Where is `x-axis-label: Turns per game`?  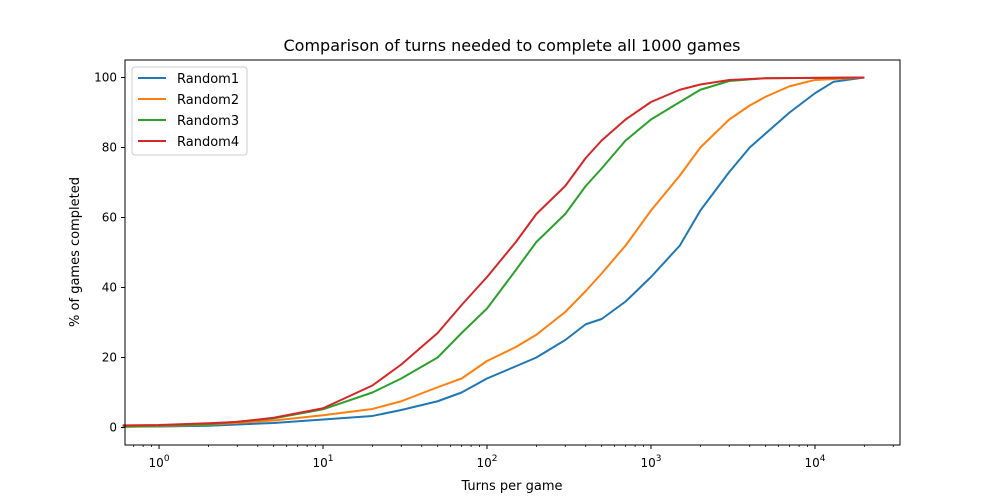
x-axis-label: Turns per game is located at coordinates (511, 486).